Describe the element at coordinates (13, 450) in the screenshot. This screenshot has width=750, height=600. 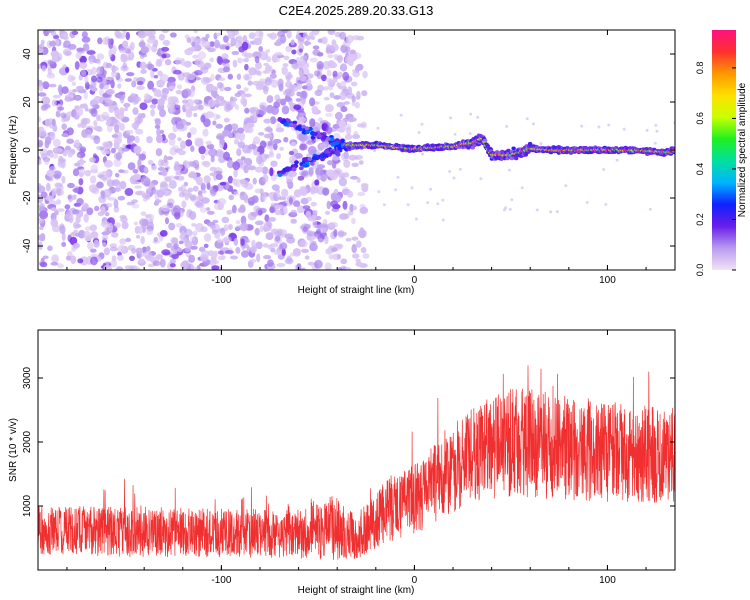
I see `snr-y-axis-label: SNR (10 * v/v)` at that location.